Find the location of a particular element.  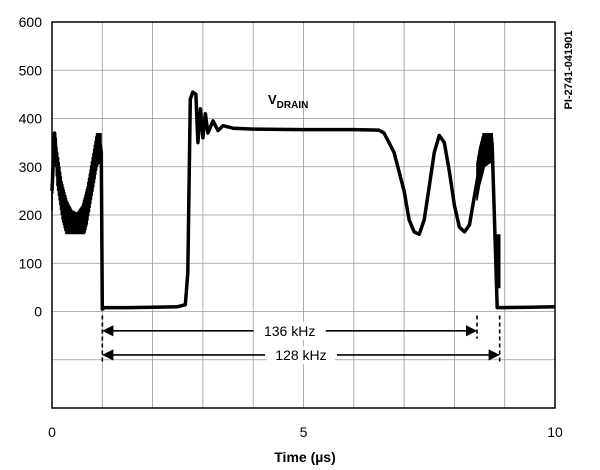

frequency-annotation: 136 kHz is located at coordinates (289, 331).